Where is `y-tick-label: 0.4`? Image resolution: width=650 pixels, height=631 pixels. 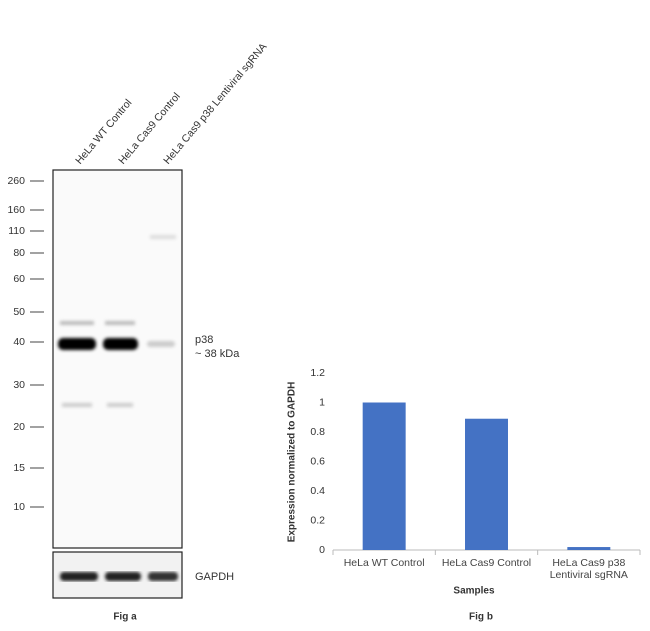
y-tick-label: 0.4 is located at coordinates (317, 491).